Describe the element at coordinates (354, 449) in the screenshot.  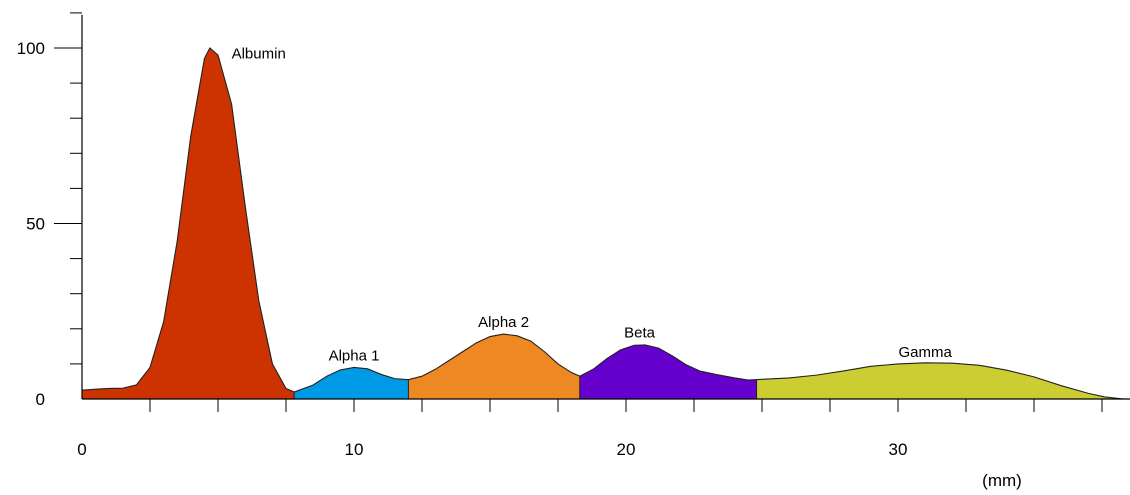
I see `x-tick-label: 10` at that location.